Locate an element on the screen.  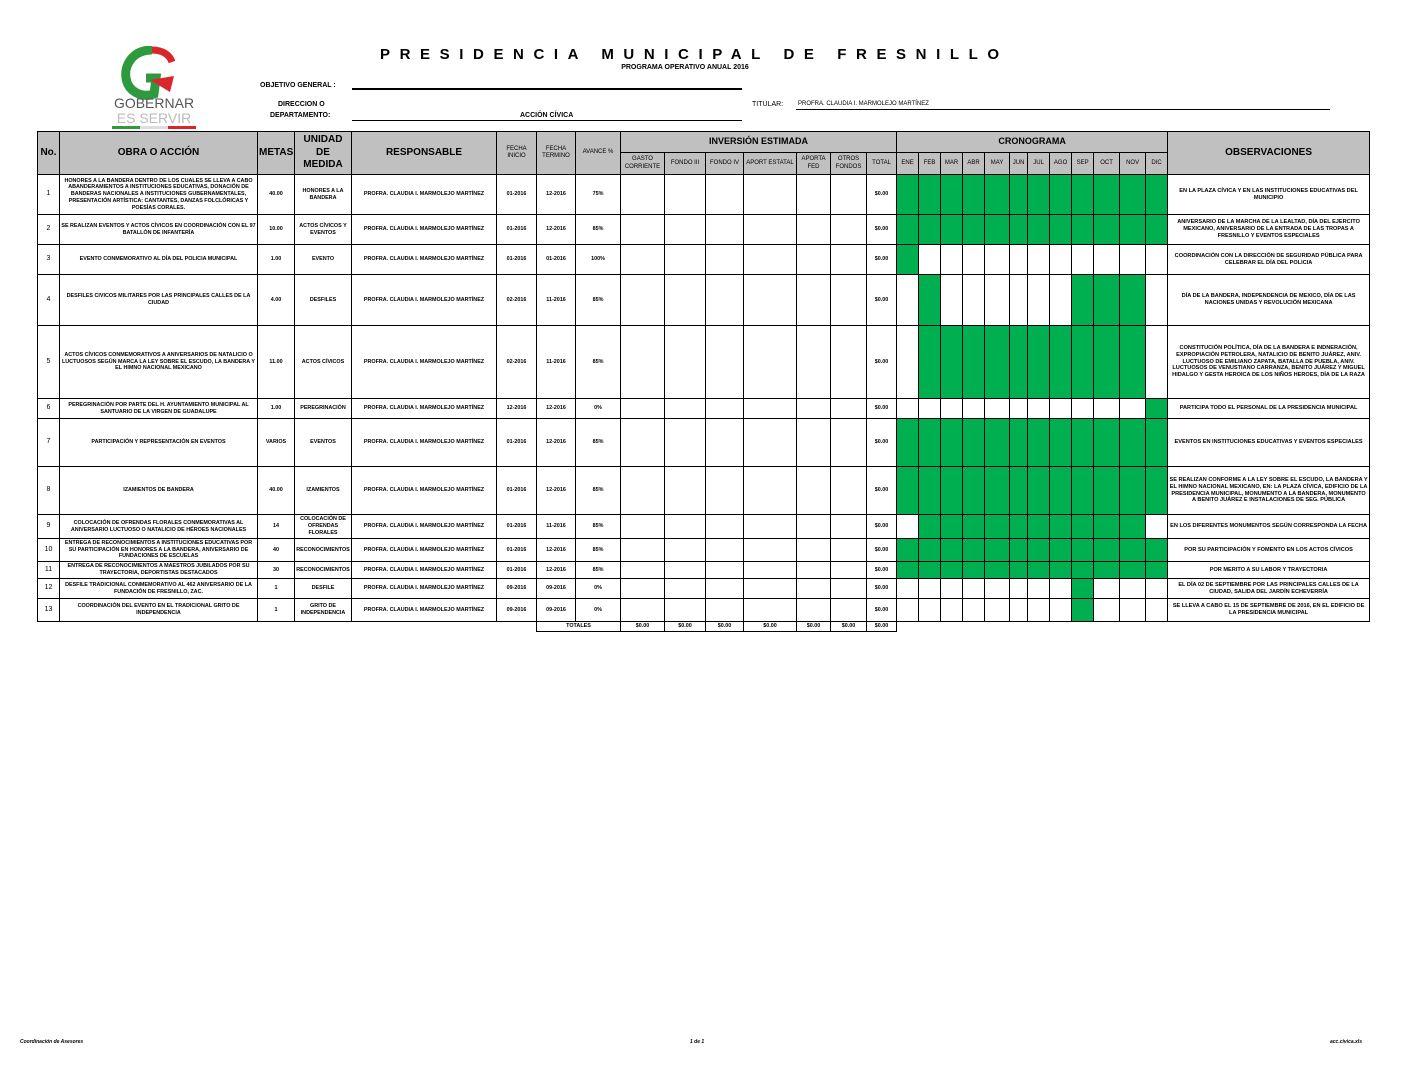
spacer is located at coordinates (424, 627).